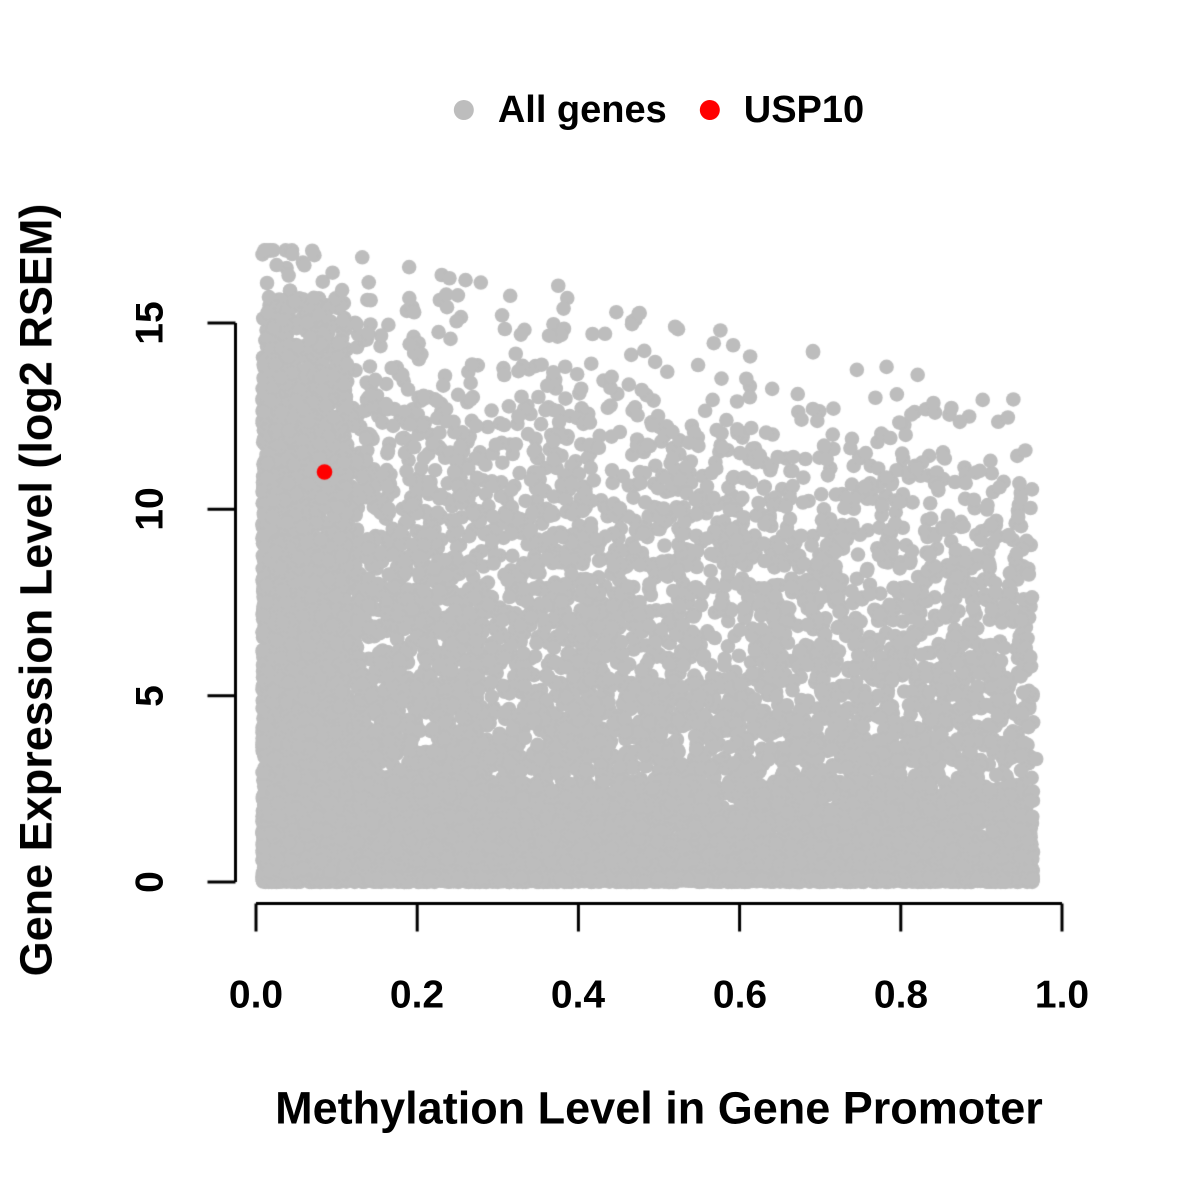  Describe the element at coordinates (150, 882) in the screenshot. I see `y-tick-label-0: 0` at that location.